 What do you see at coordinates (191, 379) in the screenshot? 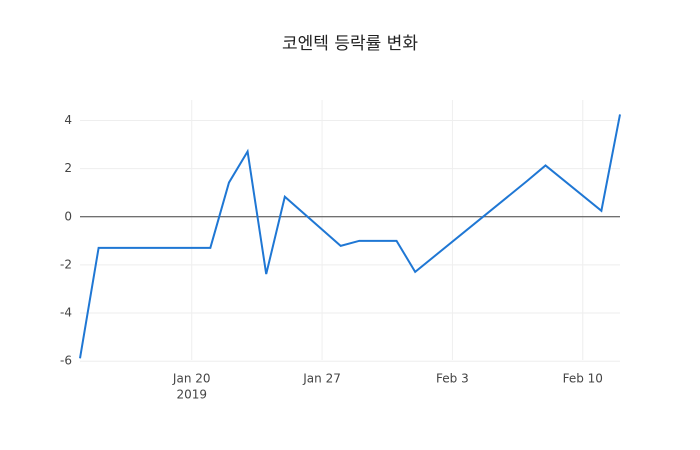
I see `x-tick-label: Jan 20` at bounding box center [191, 379].